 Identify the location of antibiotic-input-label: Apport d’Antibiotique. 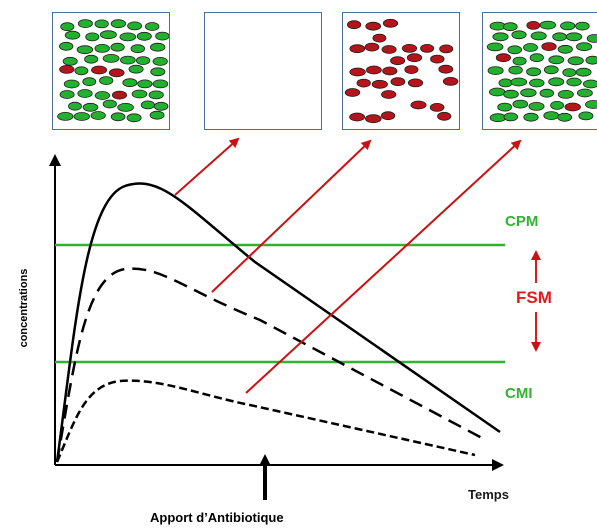
(217, 517).